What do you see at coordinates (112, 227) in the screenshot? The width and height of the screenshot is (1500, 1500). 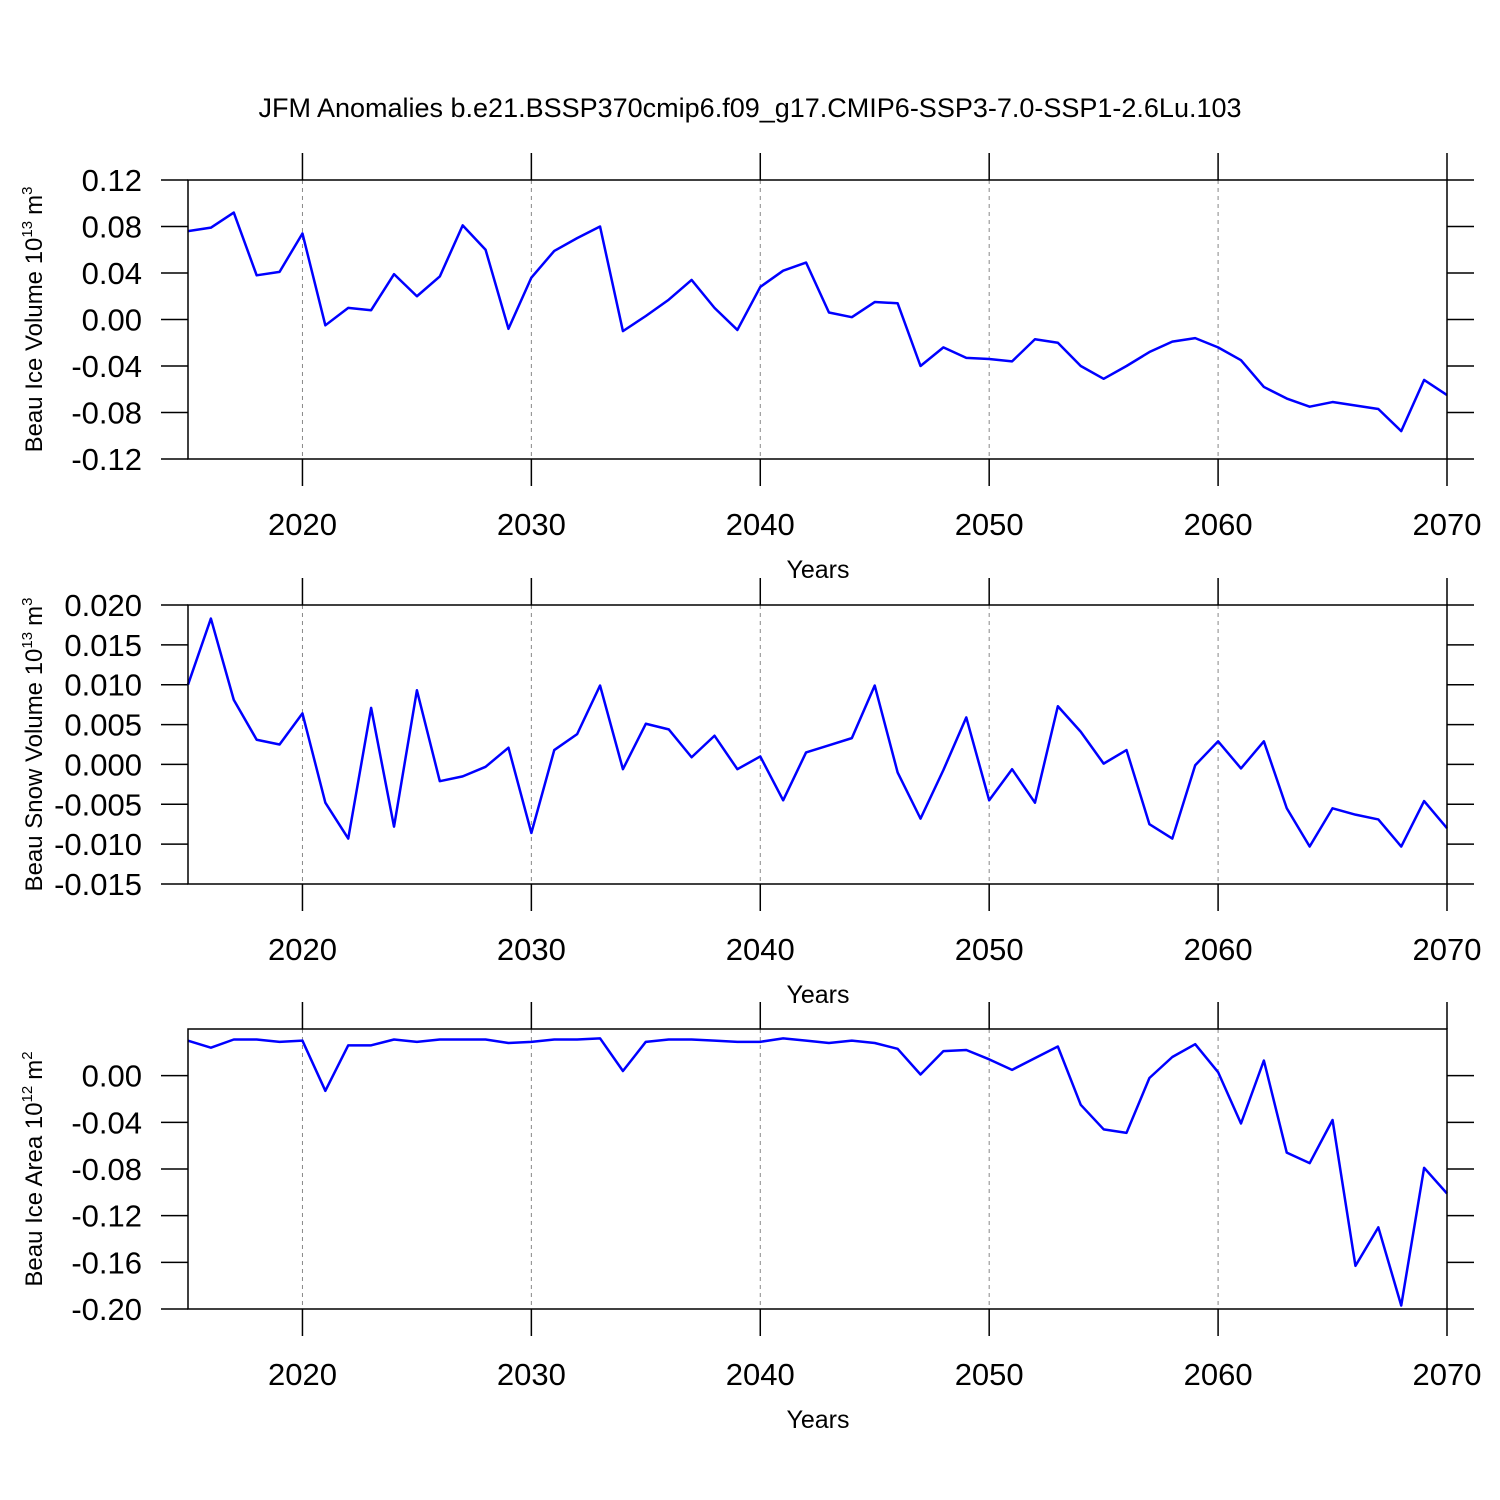 I see `y-tick-label: 0.08` at bounding box center [112, 227].